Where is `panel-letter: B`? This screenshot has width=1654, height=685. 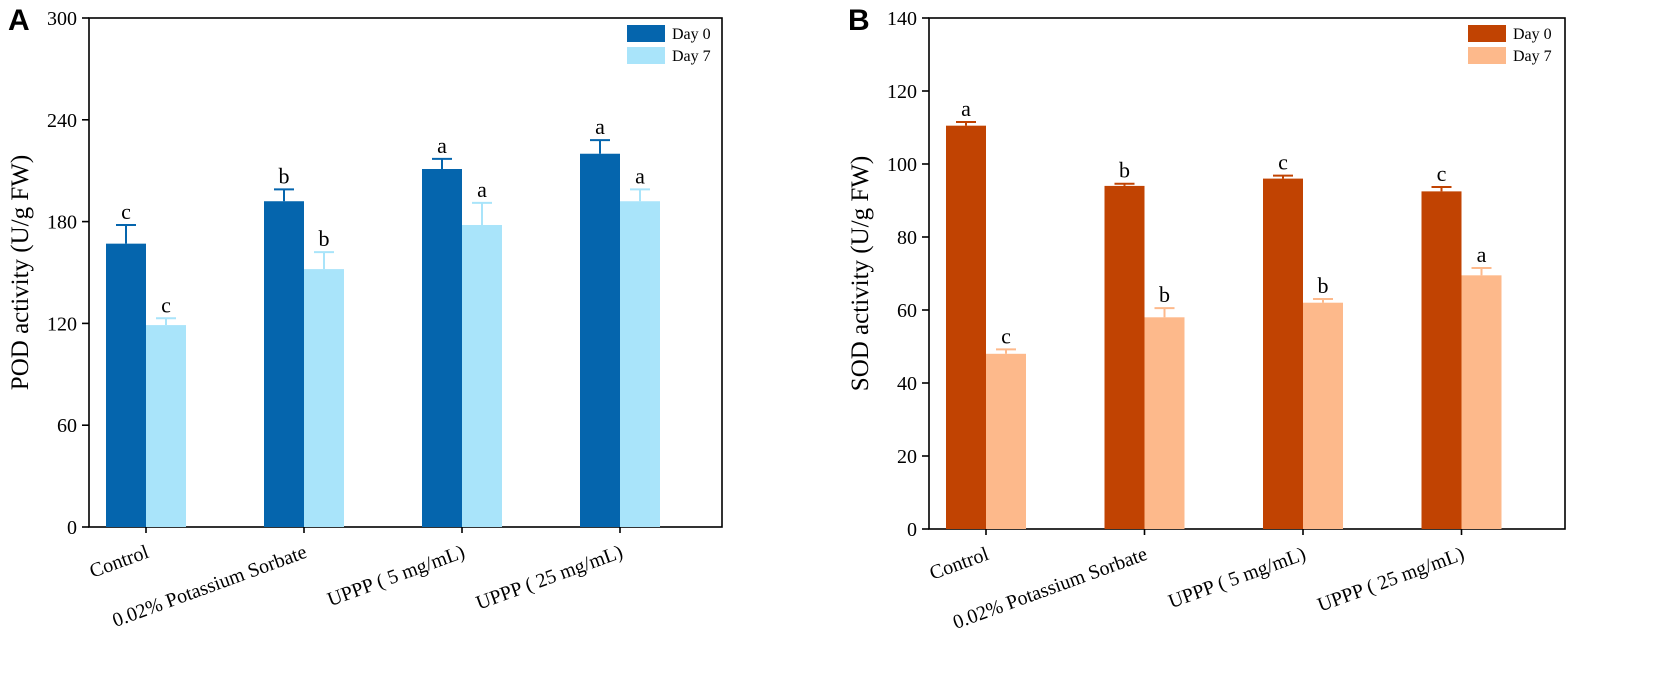 panel-letter: B is located at coordinates (859, 20).